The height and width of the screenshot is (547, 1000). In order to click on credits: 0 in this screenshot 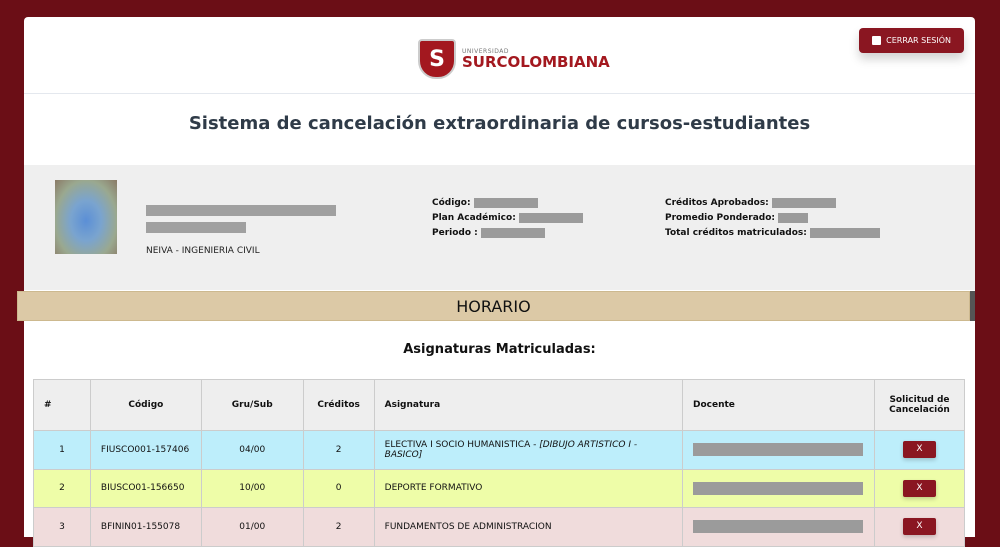, I will do `click(338, 488)`.